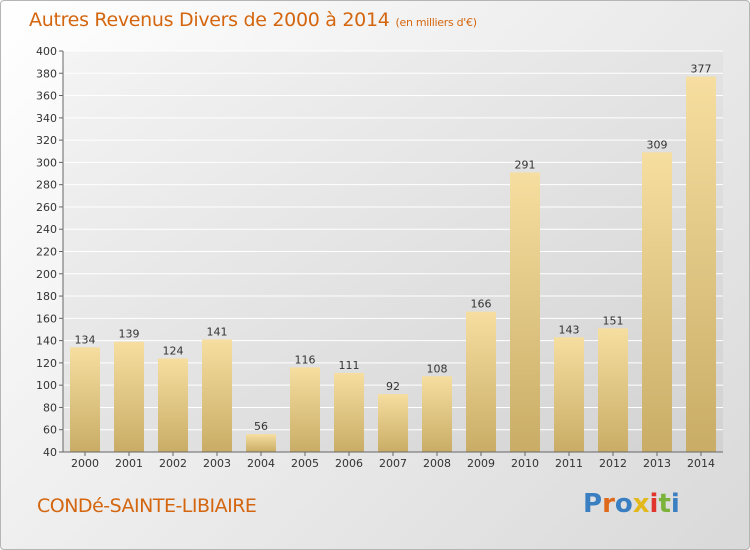 The height and width of the screenshot is (550, 750). I want to click on x-tick-label: 2008, so click(437, 463).